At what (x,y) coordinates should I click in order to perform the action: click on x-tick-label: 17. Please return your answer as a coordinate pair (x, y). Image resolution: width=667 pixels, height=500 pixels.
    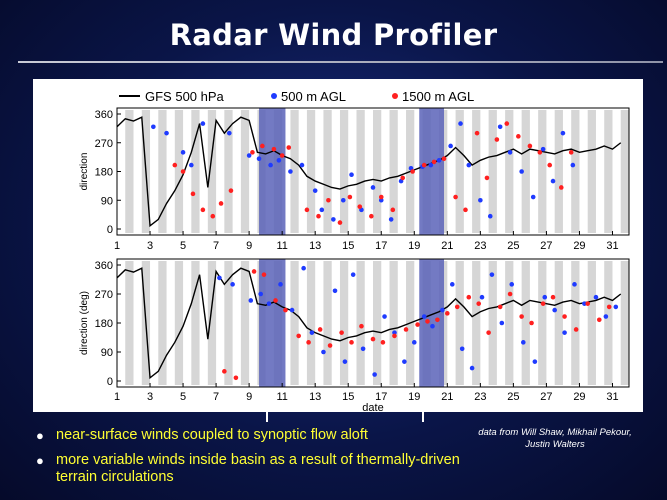
    Looking at the image, I should click on (381, 397).